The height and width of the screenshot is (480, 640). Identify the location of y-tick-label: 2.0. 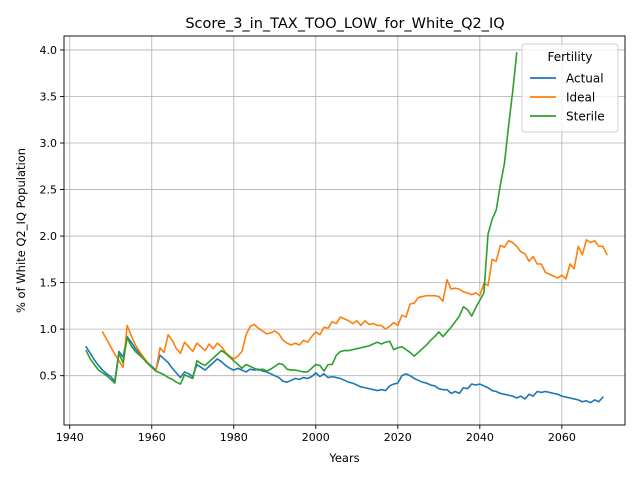
(49, 236).